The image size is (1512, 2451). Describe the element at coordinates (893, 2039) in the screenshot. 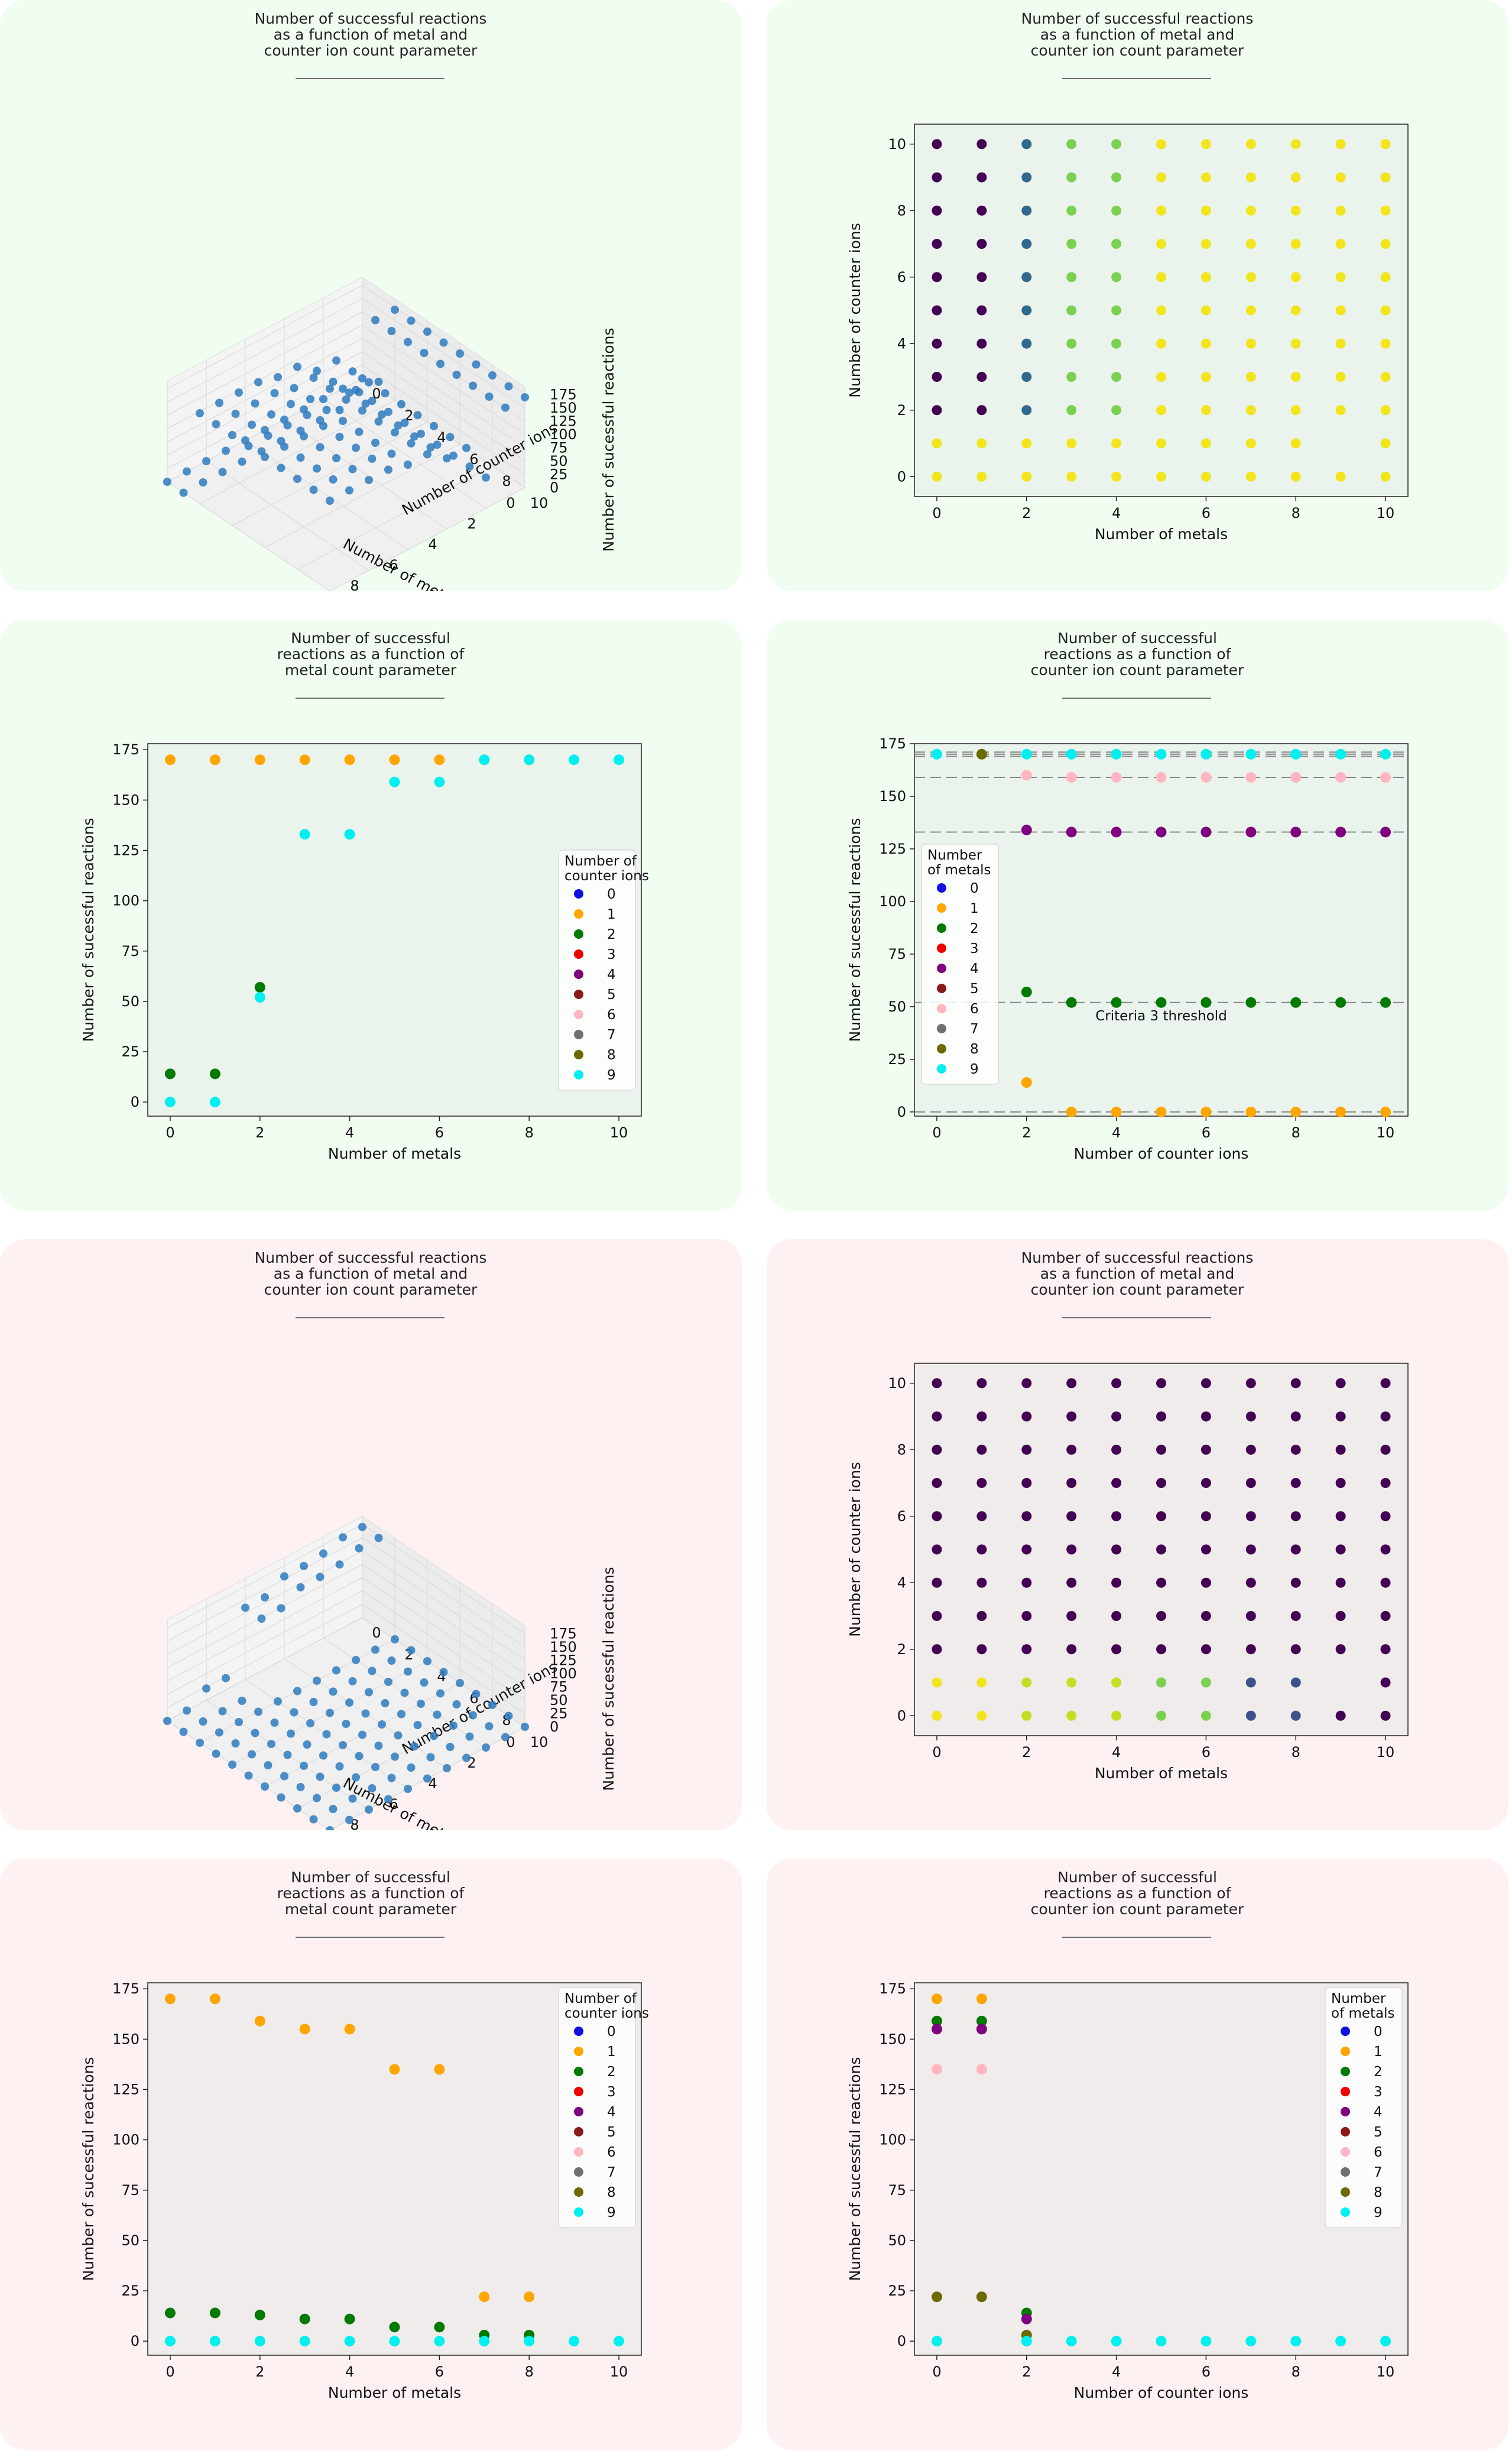

I see `y-tick-label: 150` at that location.